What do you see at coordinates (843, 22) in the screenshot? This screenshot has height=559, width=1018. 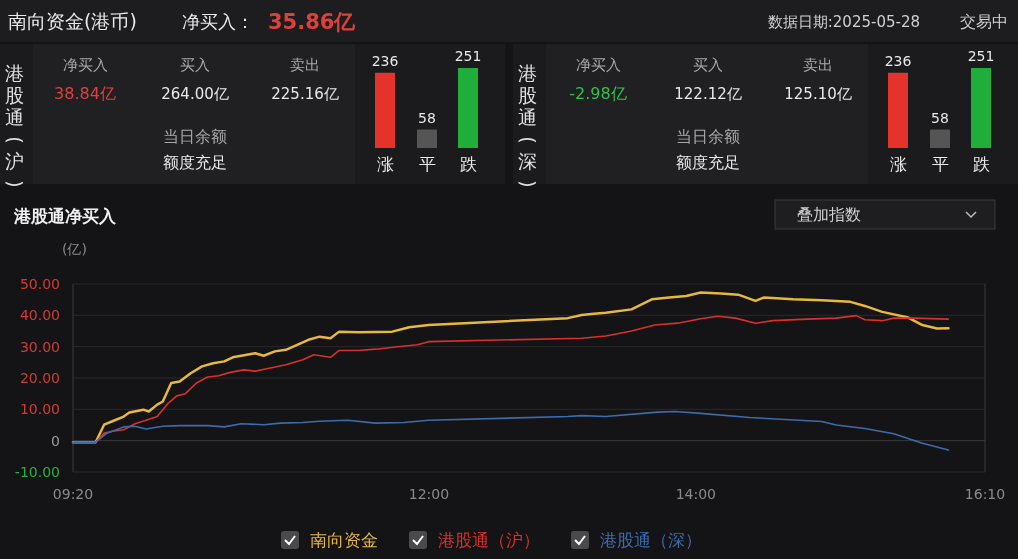 I see `text: 数据日期:2025-05-28` at bounding box center [843, 22].